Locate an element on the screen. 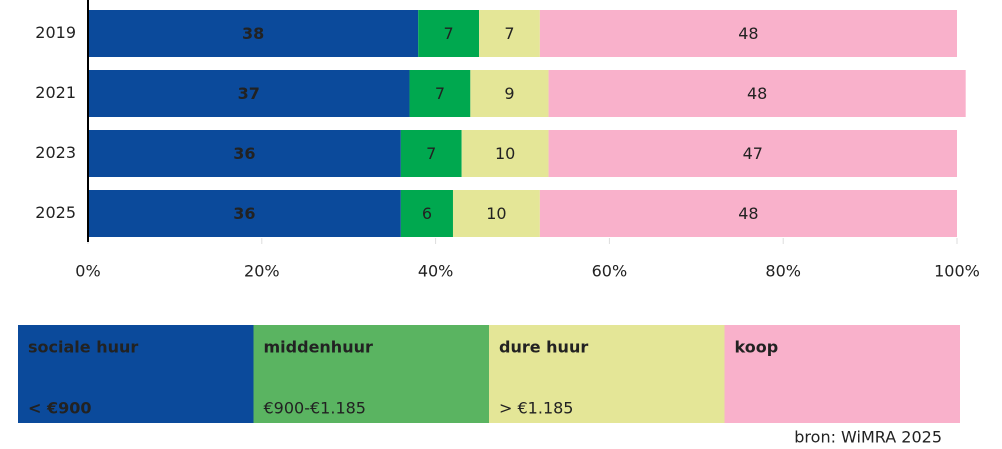  legend-range: €900-€1.185 is located at coordinates (315, 408).